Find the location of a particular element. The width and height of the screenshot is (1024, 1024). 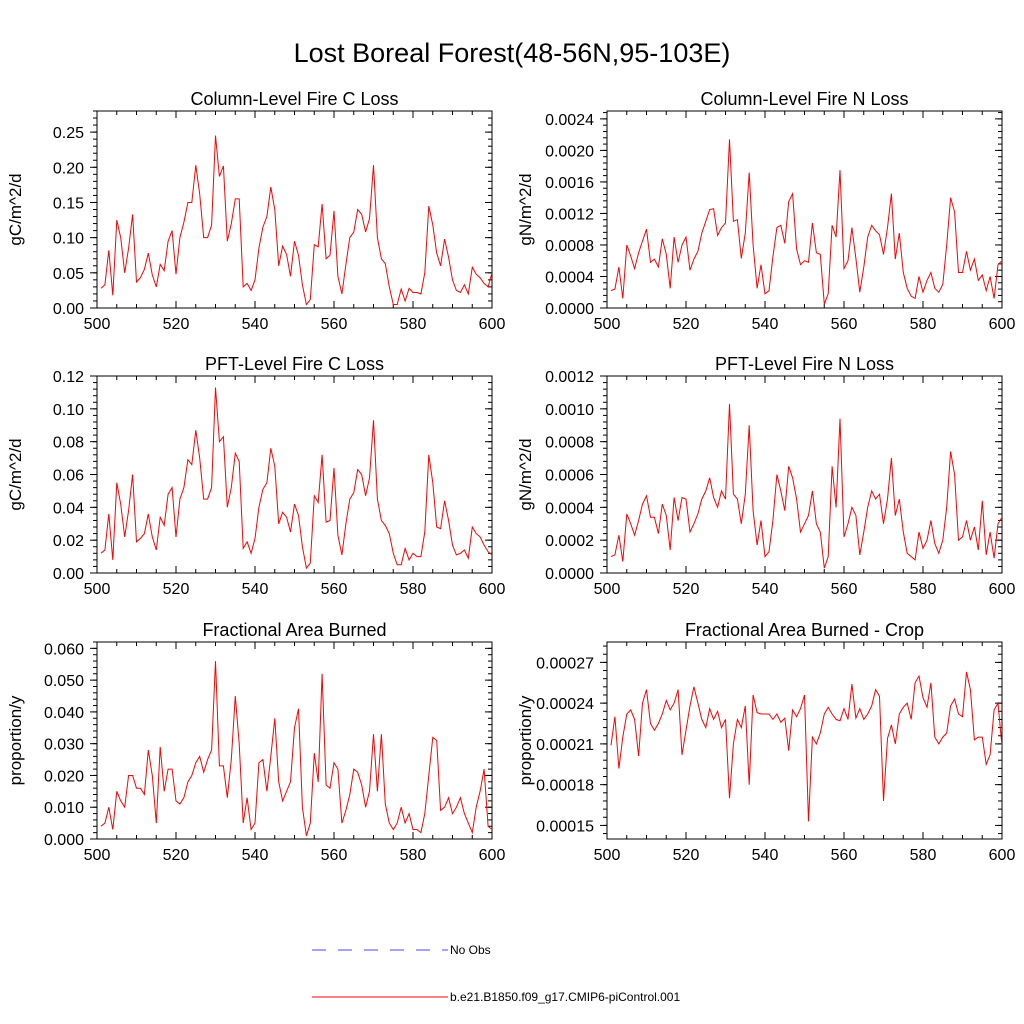

y-tick-label: 0.20 is located at coordinates (68, 168).